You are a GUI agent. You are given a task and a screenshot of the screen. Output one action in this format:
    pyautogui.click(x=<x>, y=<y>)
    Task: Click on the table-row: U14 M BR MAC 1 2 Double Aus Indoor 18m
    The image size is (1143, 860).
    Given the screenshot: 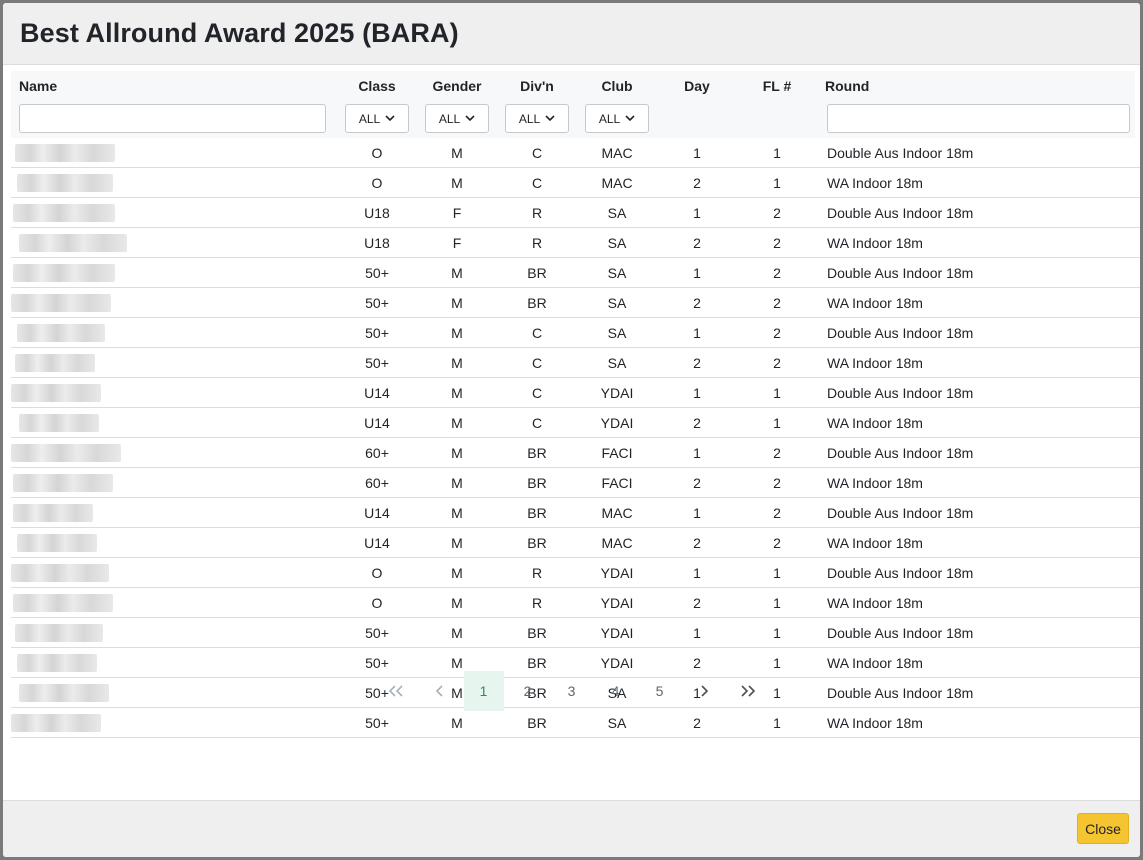 What is the action you would take?
    pyautogui.click(x=575, y=512)
    